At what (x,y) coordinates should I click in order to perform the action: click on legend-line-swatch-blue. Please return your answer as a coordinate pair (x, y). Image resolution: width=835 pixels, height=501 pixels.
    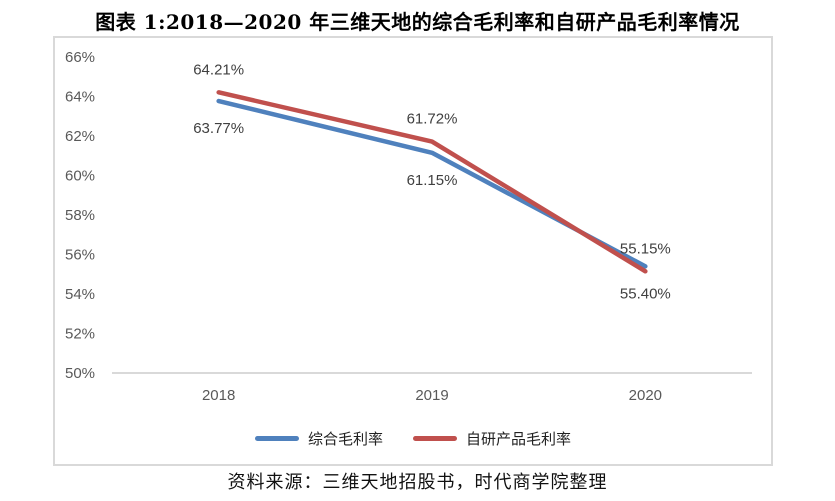
    Looking at the image, I should click on (276, 438).